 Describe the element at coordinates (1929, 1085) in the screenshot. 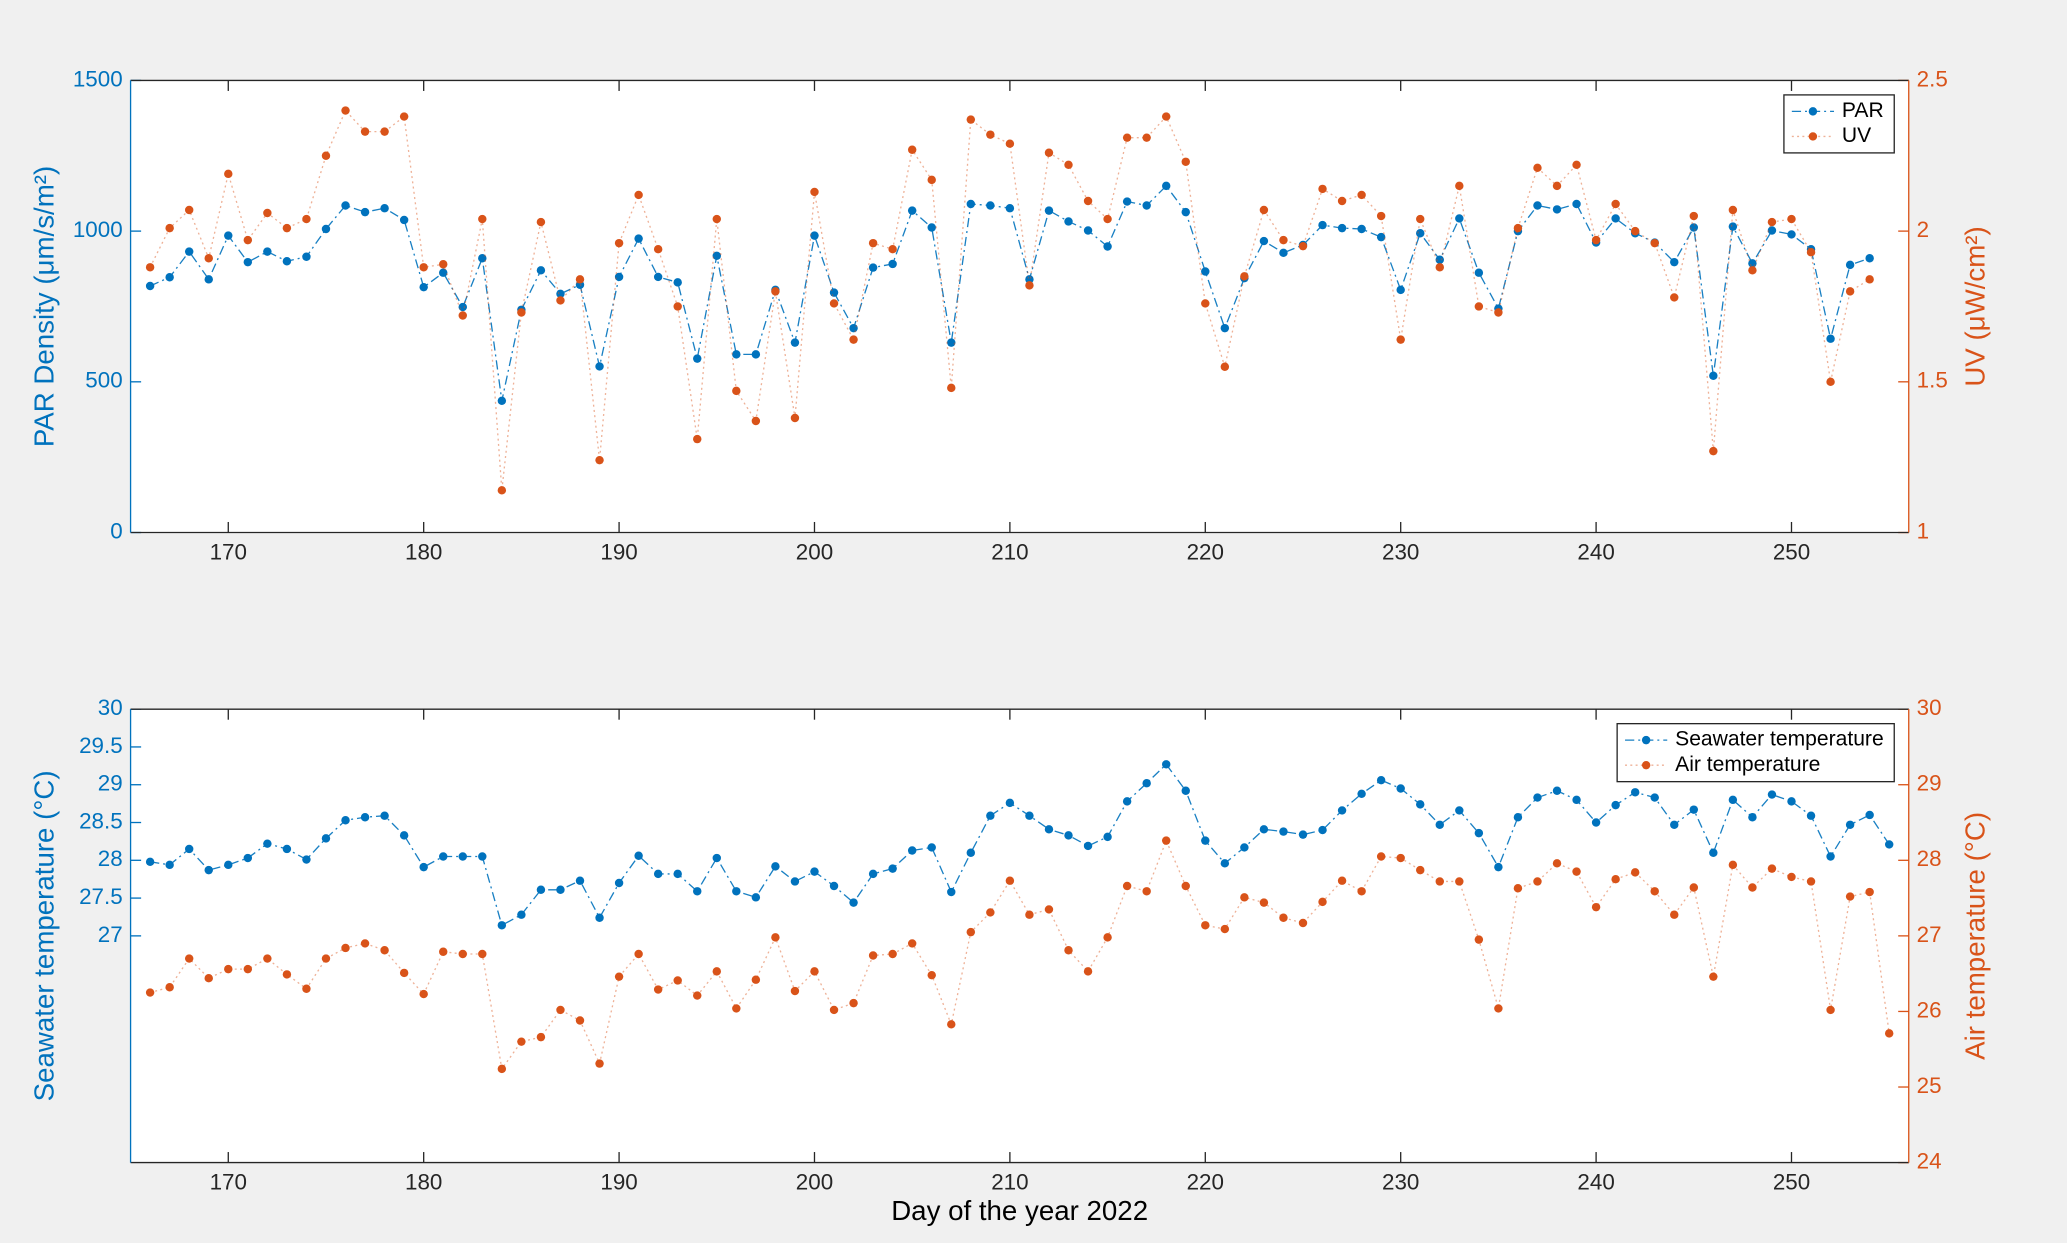

I see `y2-tick-label: 25` at that location.